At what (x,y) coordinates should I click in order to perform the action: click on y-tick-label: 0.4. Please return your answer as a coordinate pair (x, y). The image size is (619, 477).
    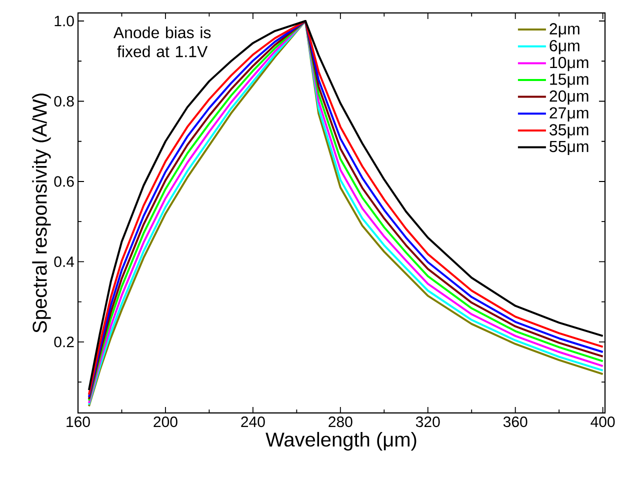
    Looking at the image, I should click on (64, 262).